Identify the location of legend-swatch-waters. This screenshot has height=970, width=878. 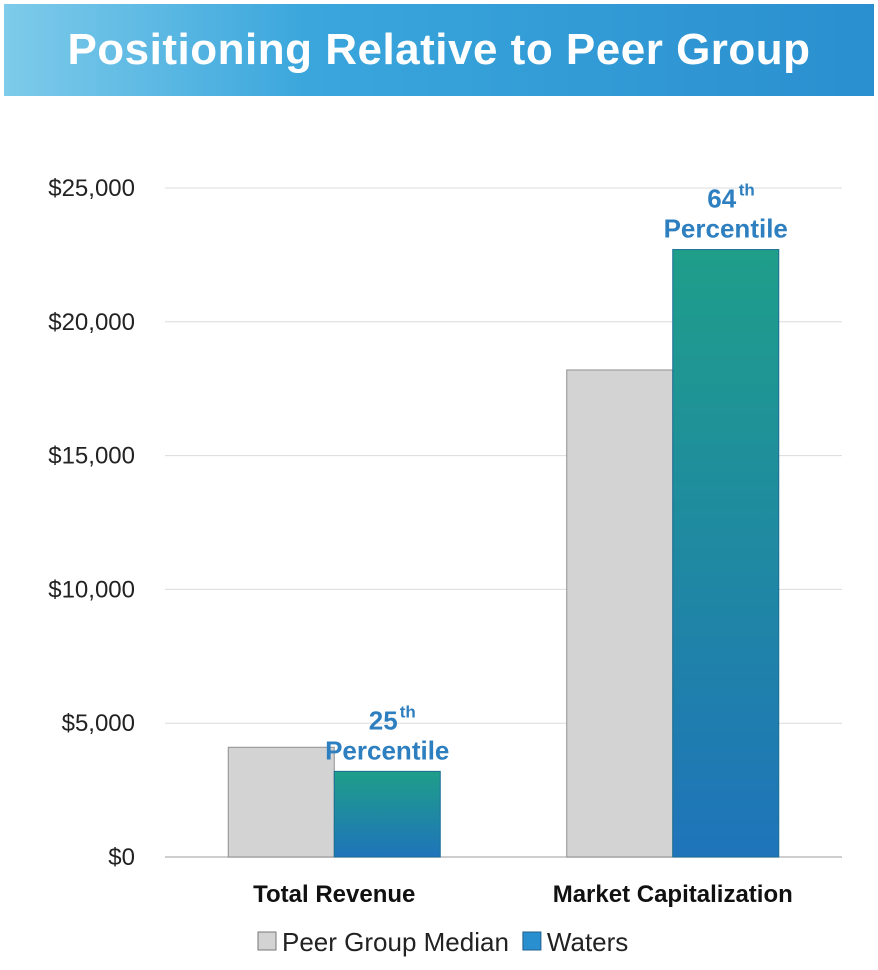
(532, 941).